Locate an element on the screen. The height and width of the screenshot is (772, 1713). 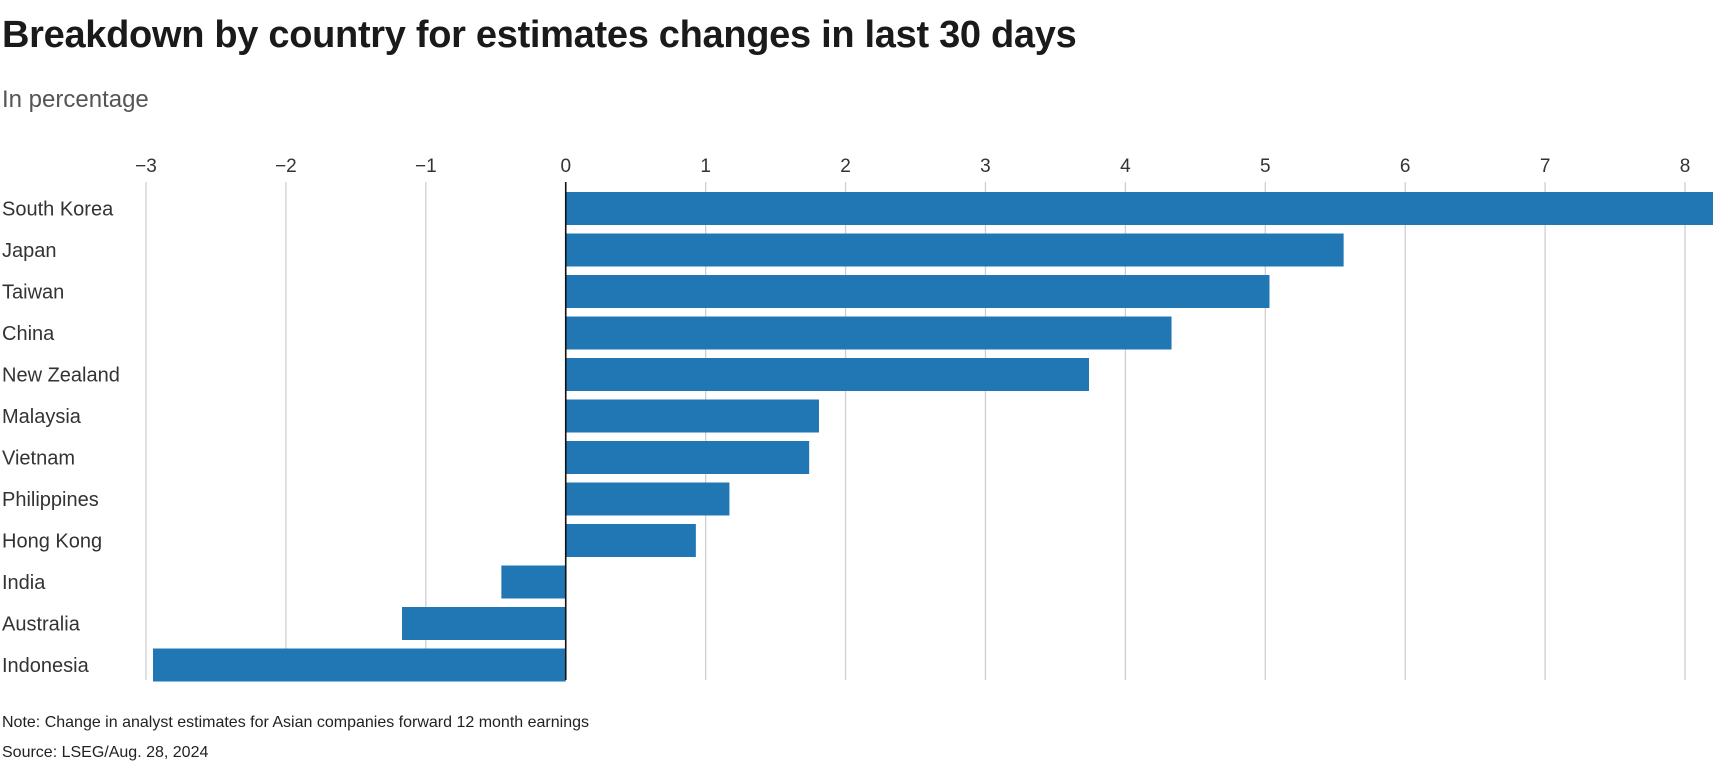
category-label: Philippines is located at coordinates (50, 500).